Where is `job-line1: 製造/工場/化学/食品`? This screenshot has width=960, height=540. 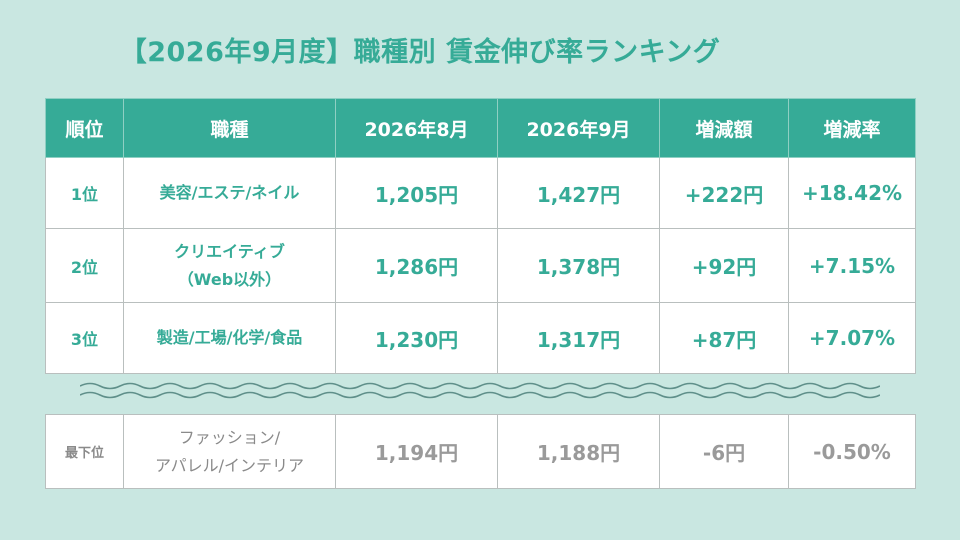
job-line1: 製造/工場/化学/食品 is located at coordinates (229, 338).